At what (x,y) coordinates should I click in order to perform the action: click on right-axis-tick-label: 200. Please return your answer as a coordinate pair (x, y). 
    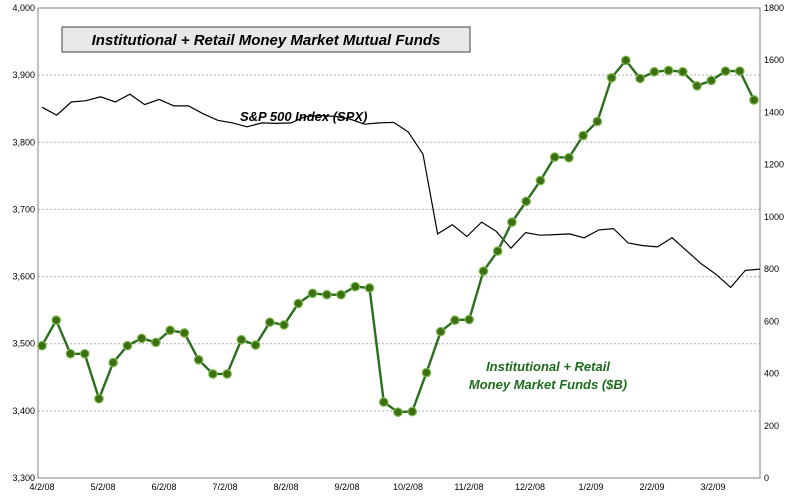
    Looking at the image, I should click on (771, 426).